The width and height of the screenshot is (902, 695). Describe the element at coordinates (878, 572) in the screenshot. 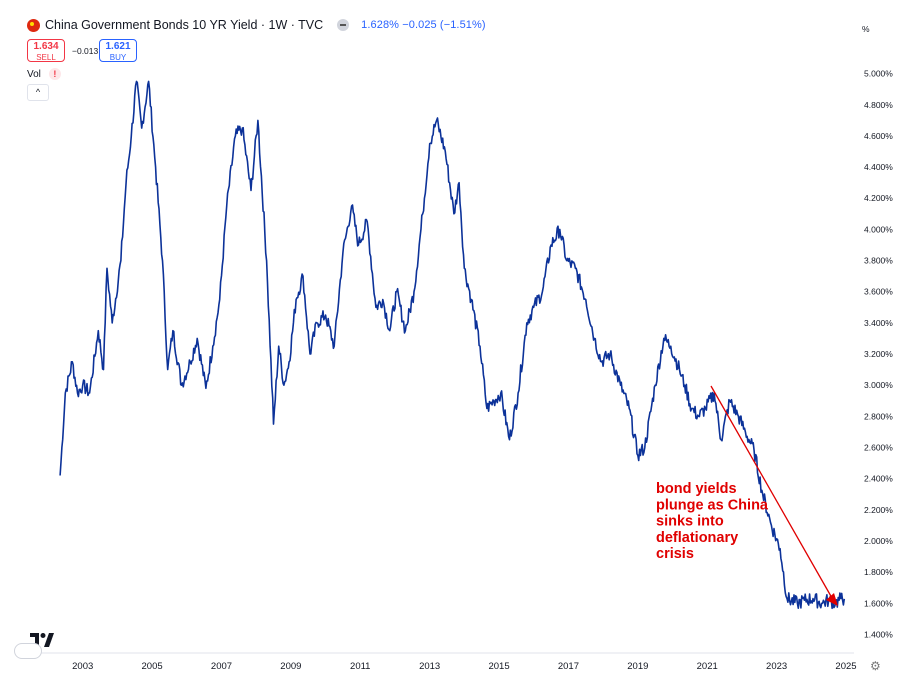

I see `y-tick-label: 1.800%` at that location.